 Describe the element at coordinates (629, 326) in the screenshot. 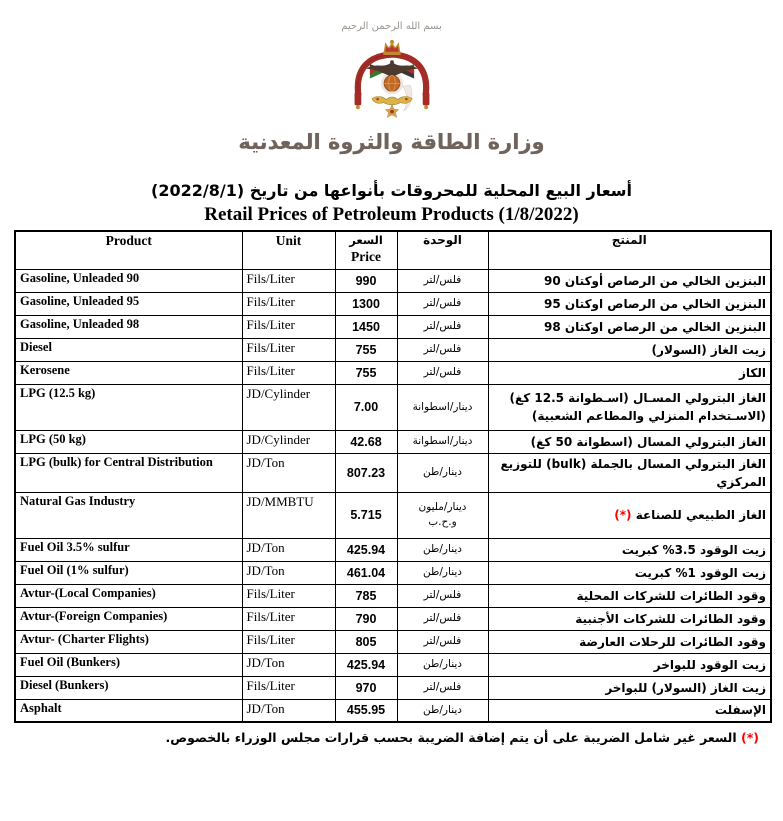

I see `product-name-ar: البنزين الخالي من الرصاص اوكتان 98` at that location.